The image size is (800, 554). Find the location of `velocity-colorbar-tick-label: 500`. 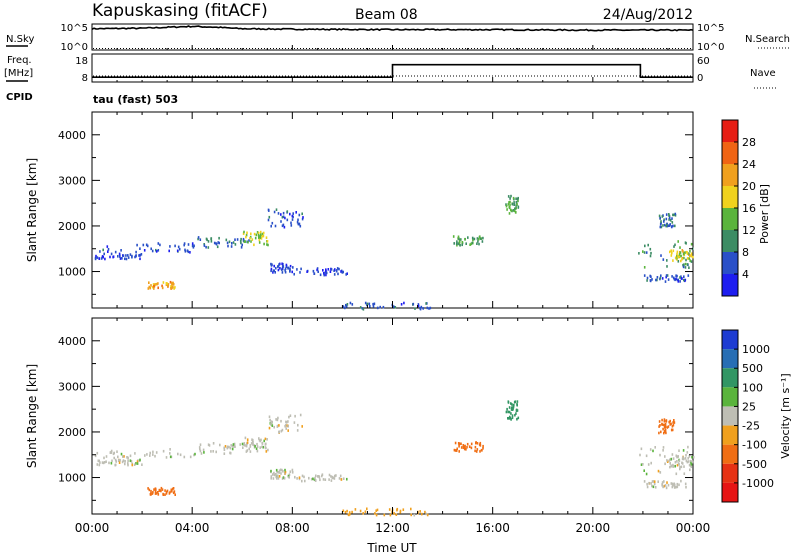

velocity-colorbar-tick-label: 500 is located at coordinates (752, 368).